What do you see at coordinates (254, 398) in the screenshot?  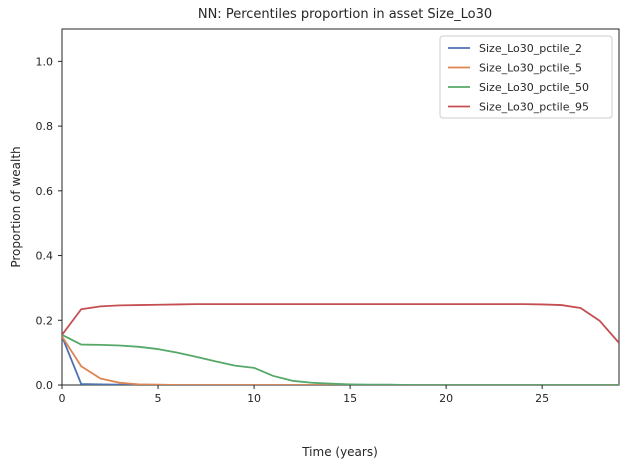 I see `x-tick-label: 10` at bounding box center [254, 398].